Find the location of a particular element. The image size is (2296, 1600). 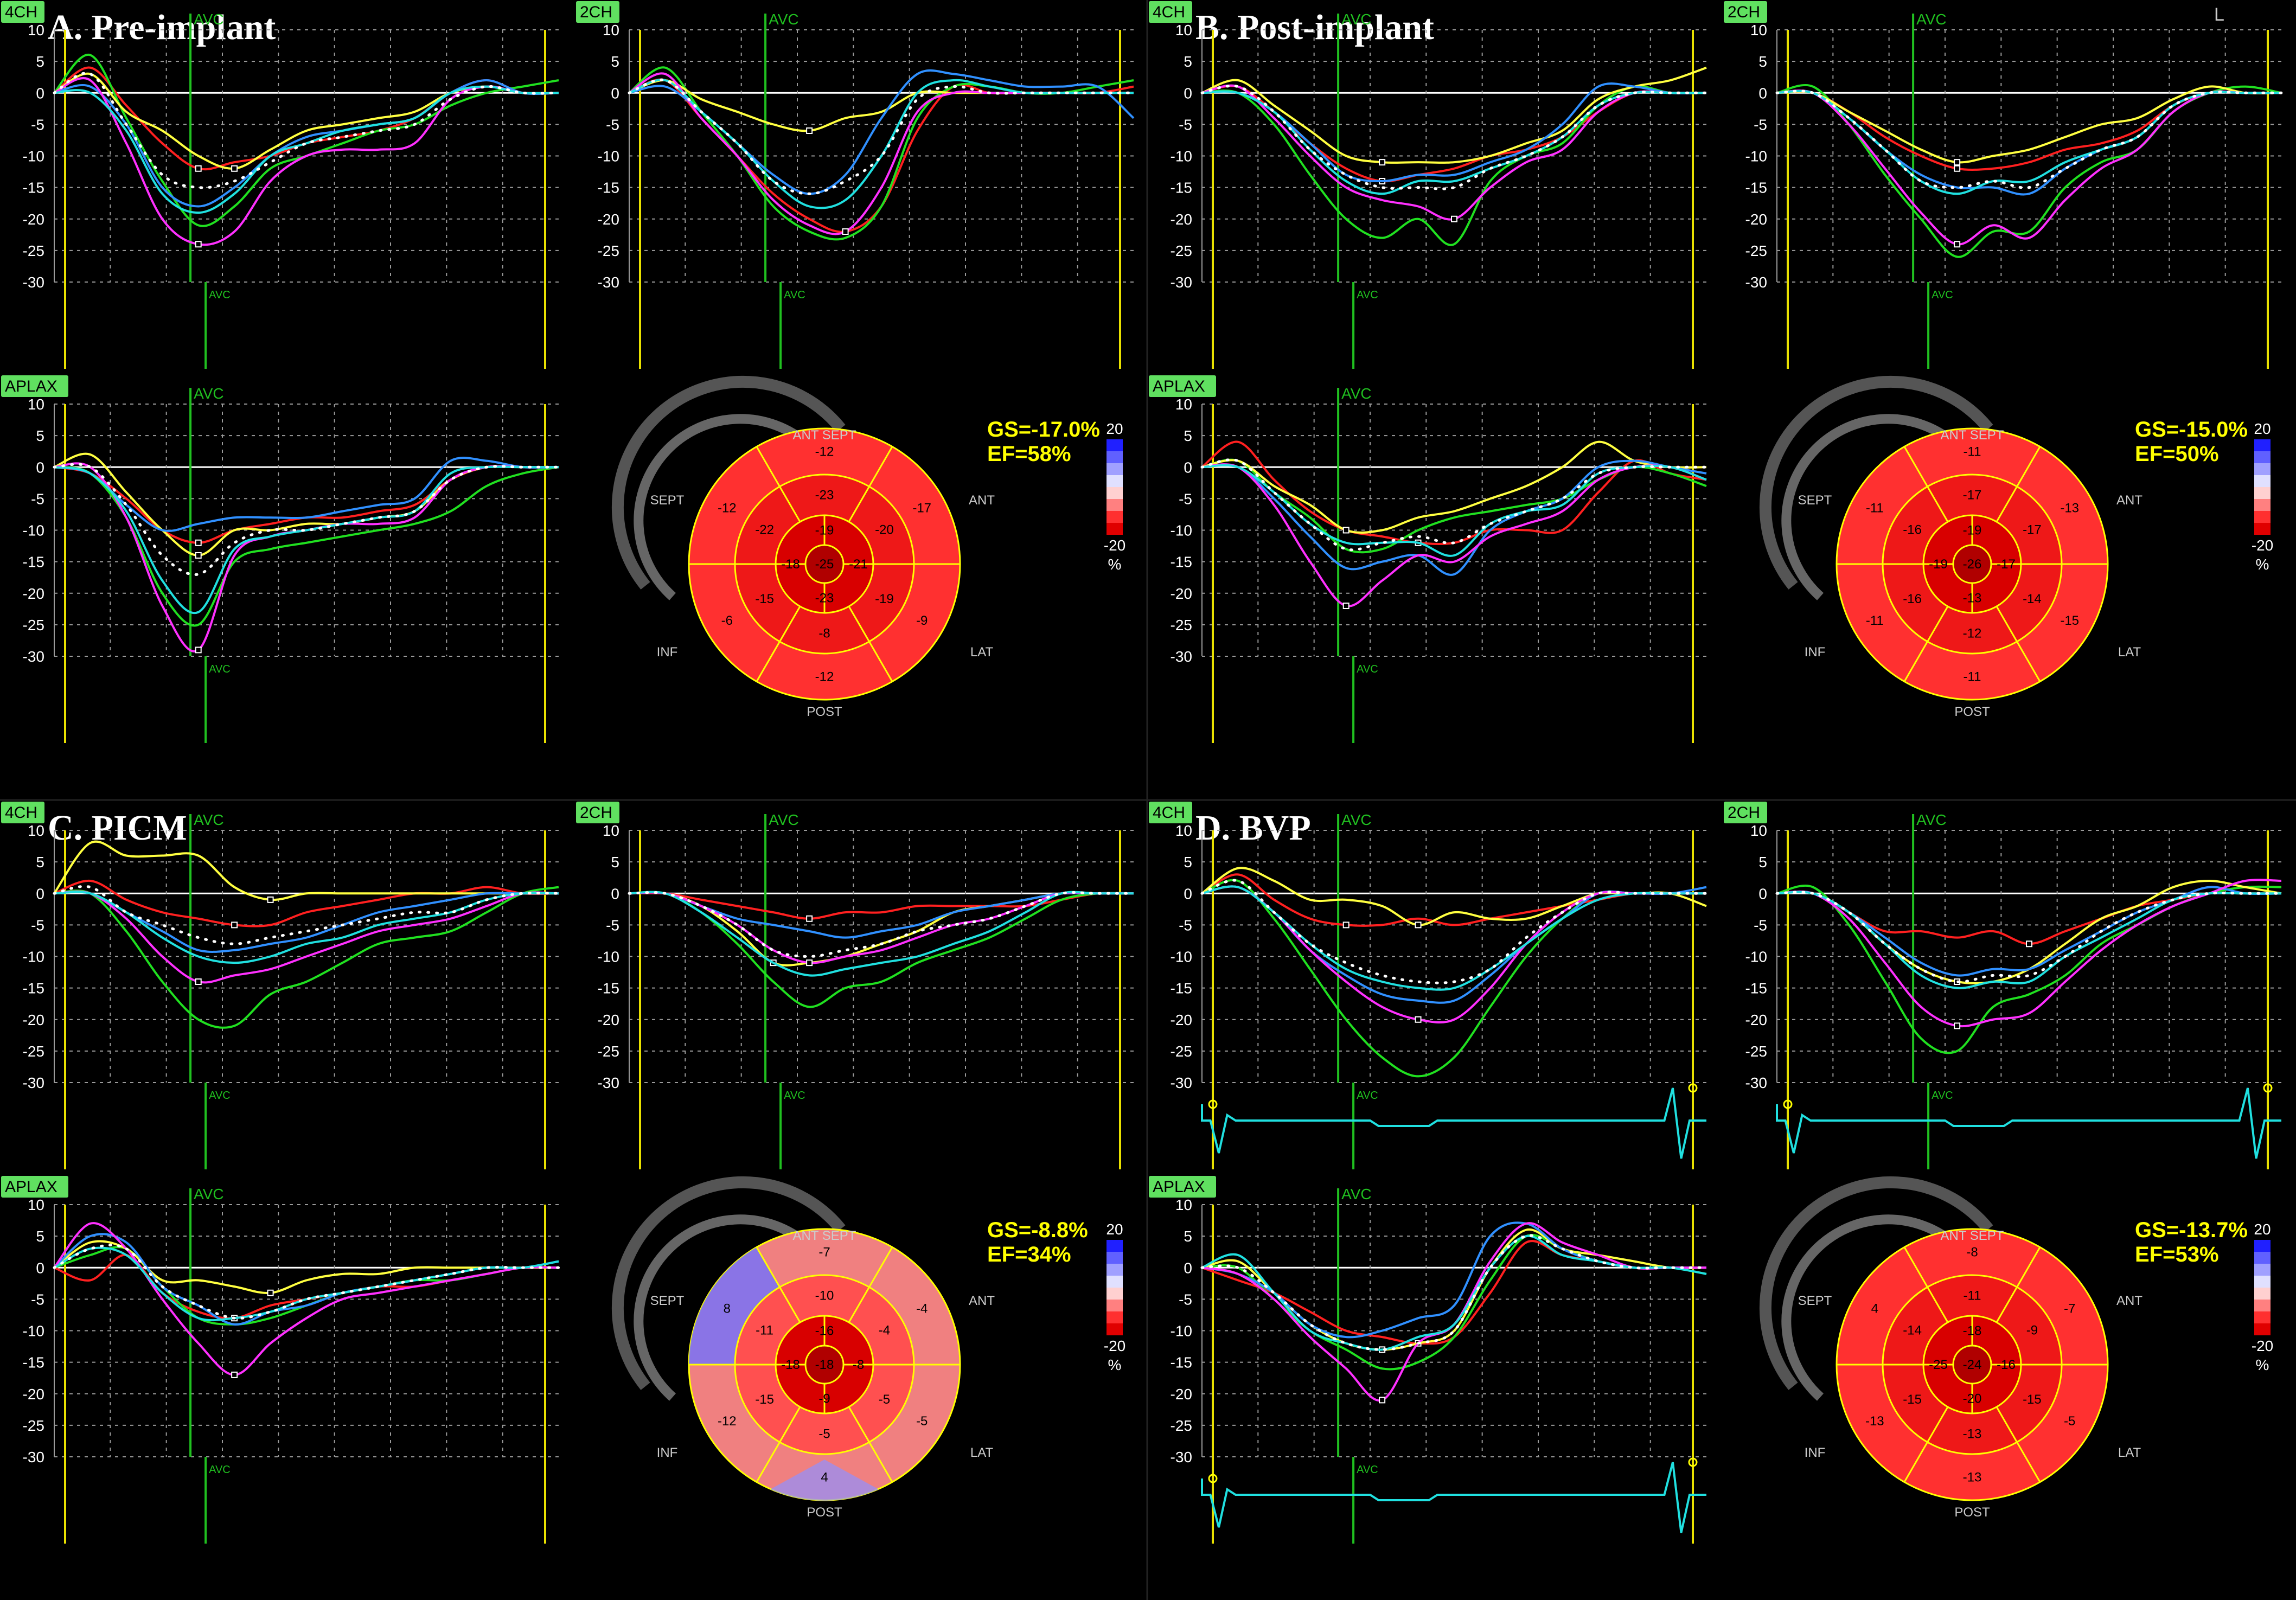

orientation-sept: SEPT is located at coordinates (1815, 1301).